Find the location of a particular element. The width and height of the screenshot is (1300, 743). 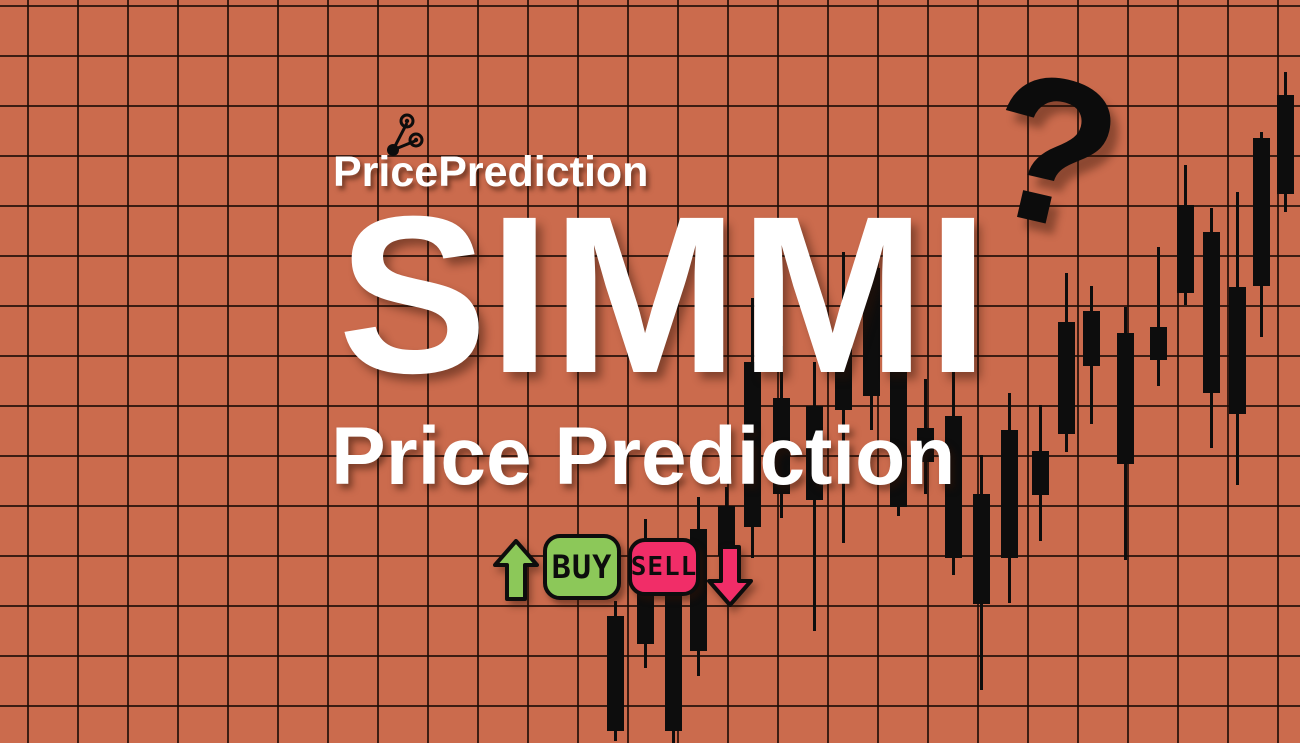

sell-button-label: SELL is located at coordinates (664, 567).